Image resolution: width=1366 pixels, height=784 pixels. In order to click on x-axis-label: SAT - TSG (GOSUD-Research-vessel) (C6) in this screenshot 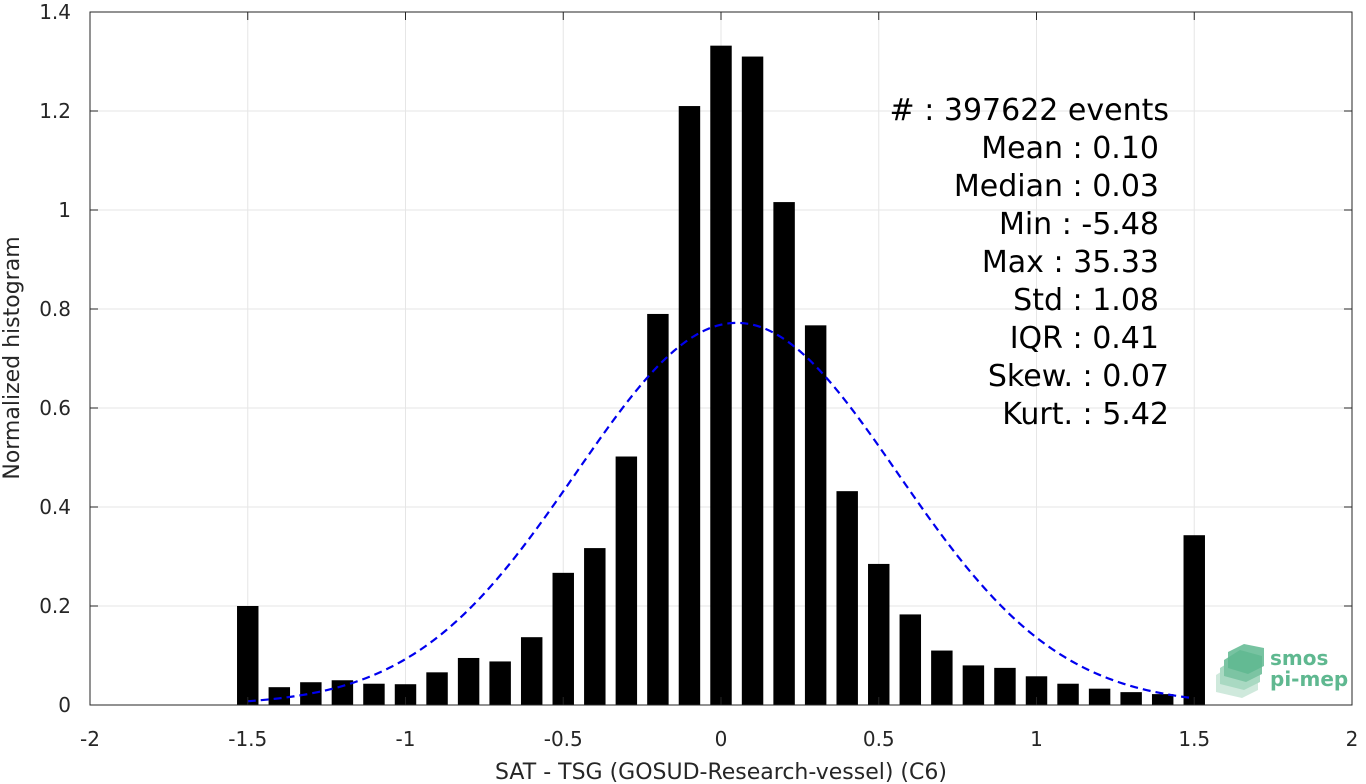, I will do `click(721, 772)`.